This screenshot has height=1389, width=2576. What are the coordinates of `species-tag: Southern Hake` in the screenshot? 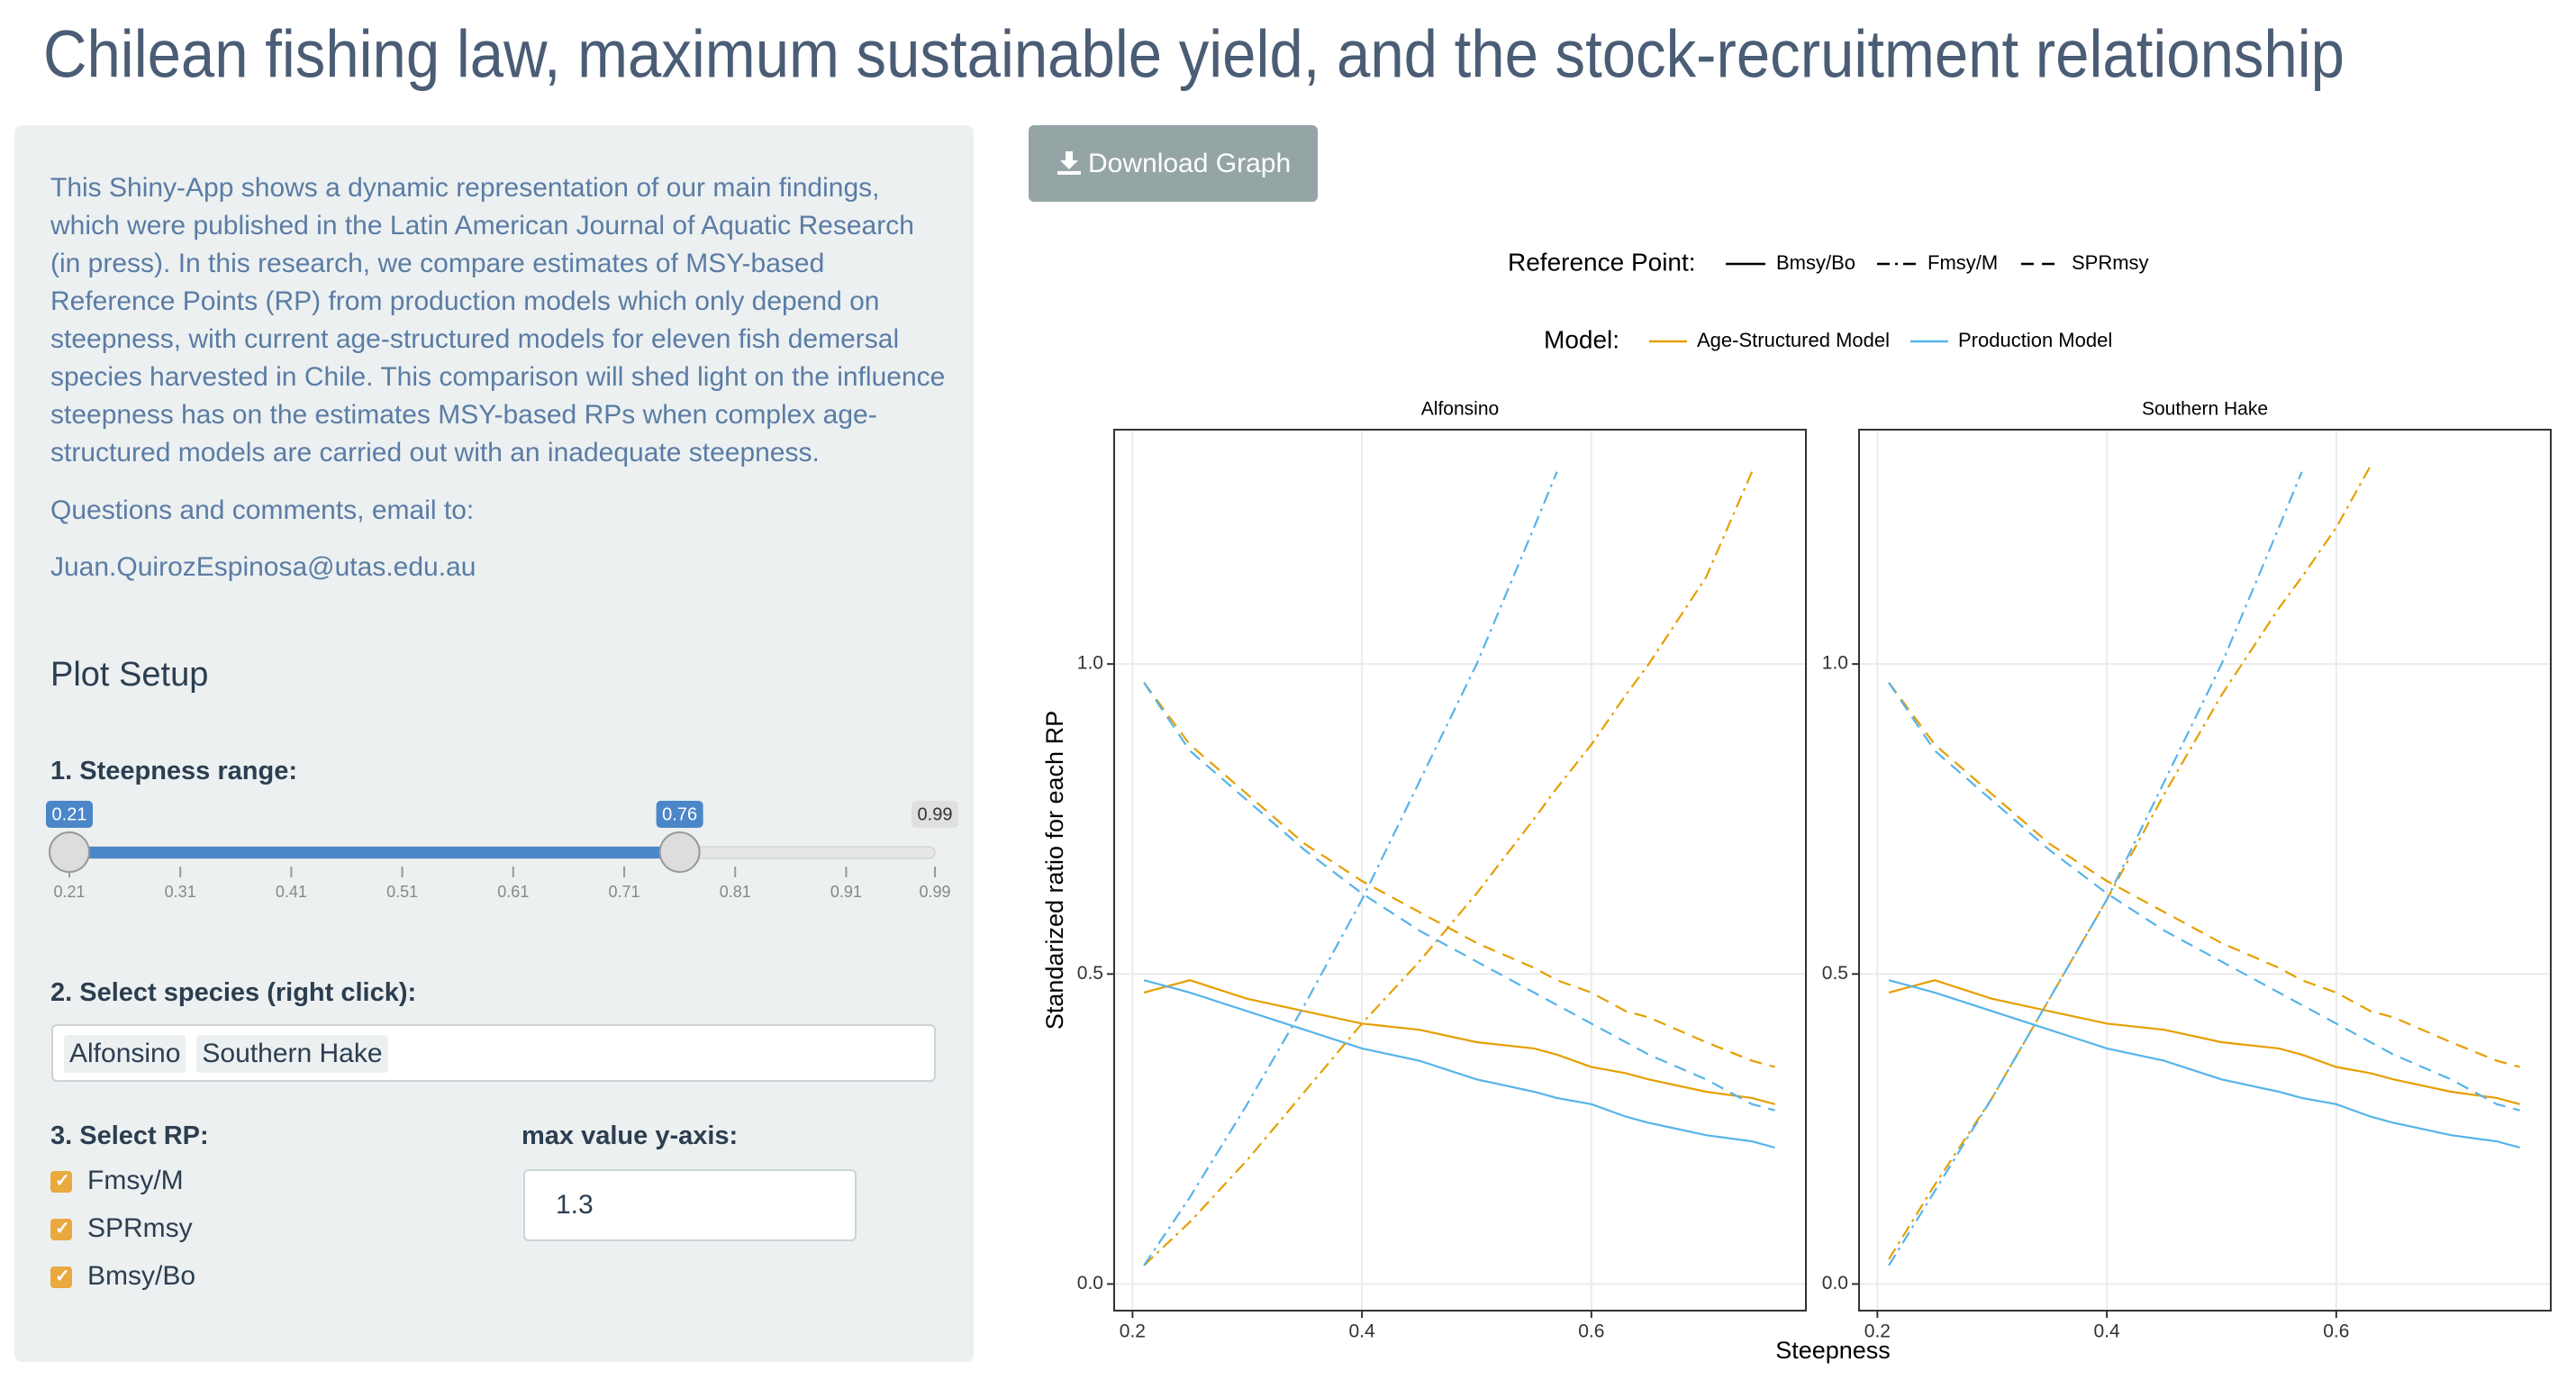 It's located at (292, 1054).